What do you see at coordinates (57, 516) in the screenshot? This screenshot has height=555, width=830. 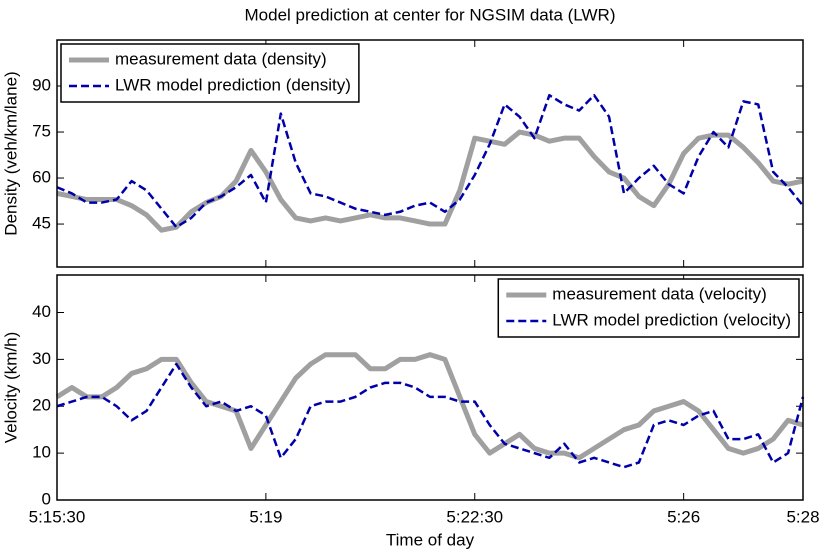 I see `x-tick-label: 5:15:30` at bounding box center [57, 516].